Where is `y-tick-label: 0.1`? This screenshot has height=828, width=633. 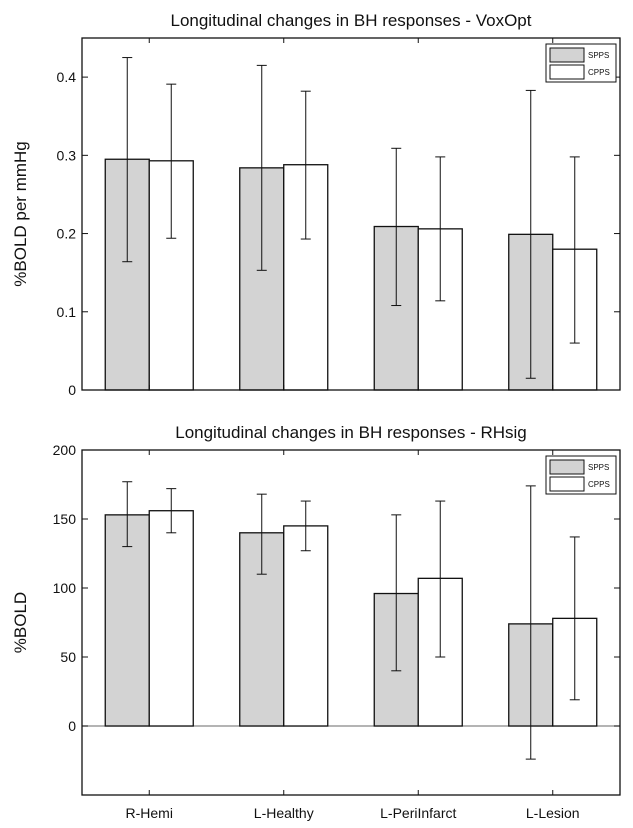 y-tick-label: 0.1 is located at coordinates (67, 312).